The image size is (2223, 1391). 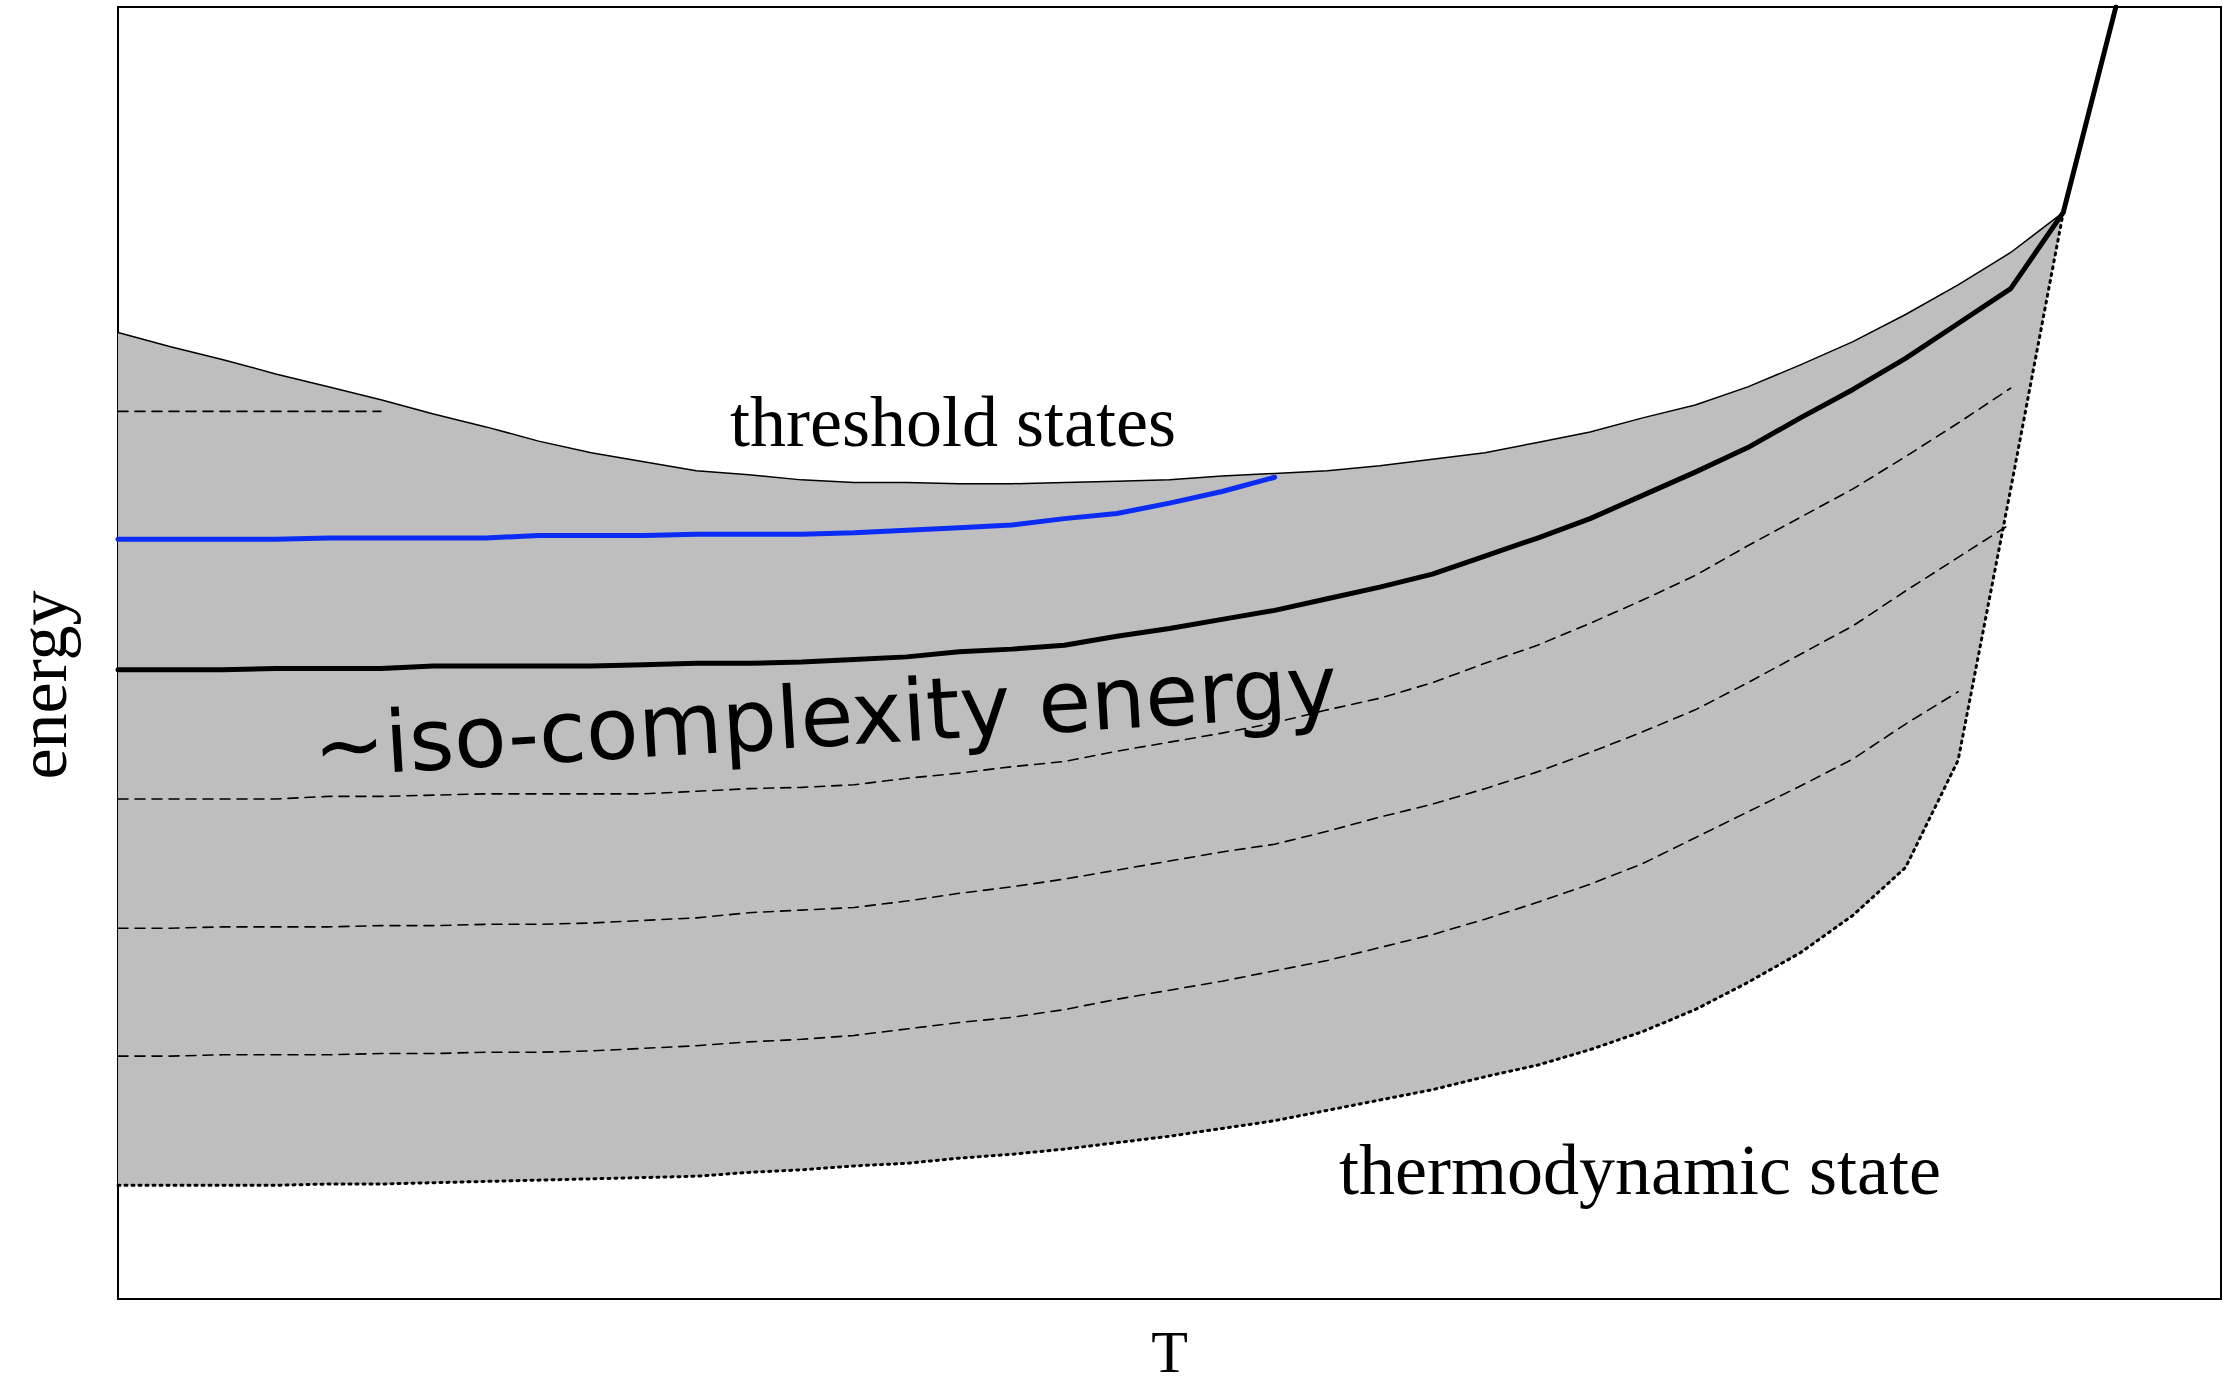 I want to click on annotation: thermodynamic state, so click(x=1640, y=1170).